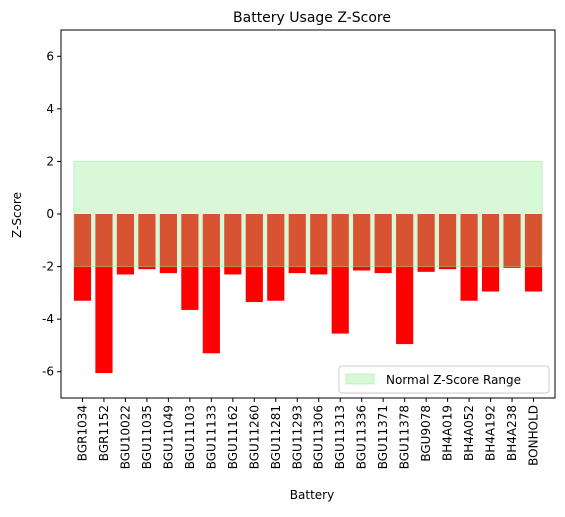 The height and width of the screenshot is (517, 565). Describe the element at coordinates (82, 257) in the screenshot. I see `bar-BGR1034` at that location.